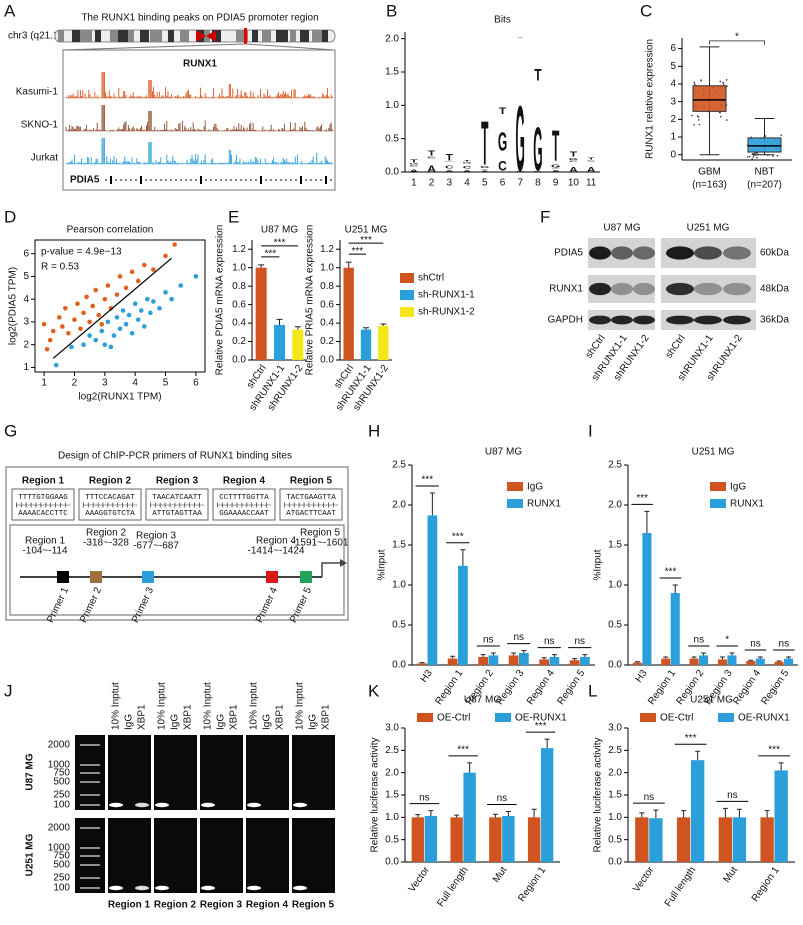 This screenshot has width=803, height=925. What do you see at coordinates (143, 604) in the screenshot?
I see `primer-label: Primer 3` at bounding box center [143, 604].